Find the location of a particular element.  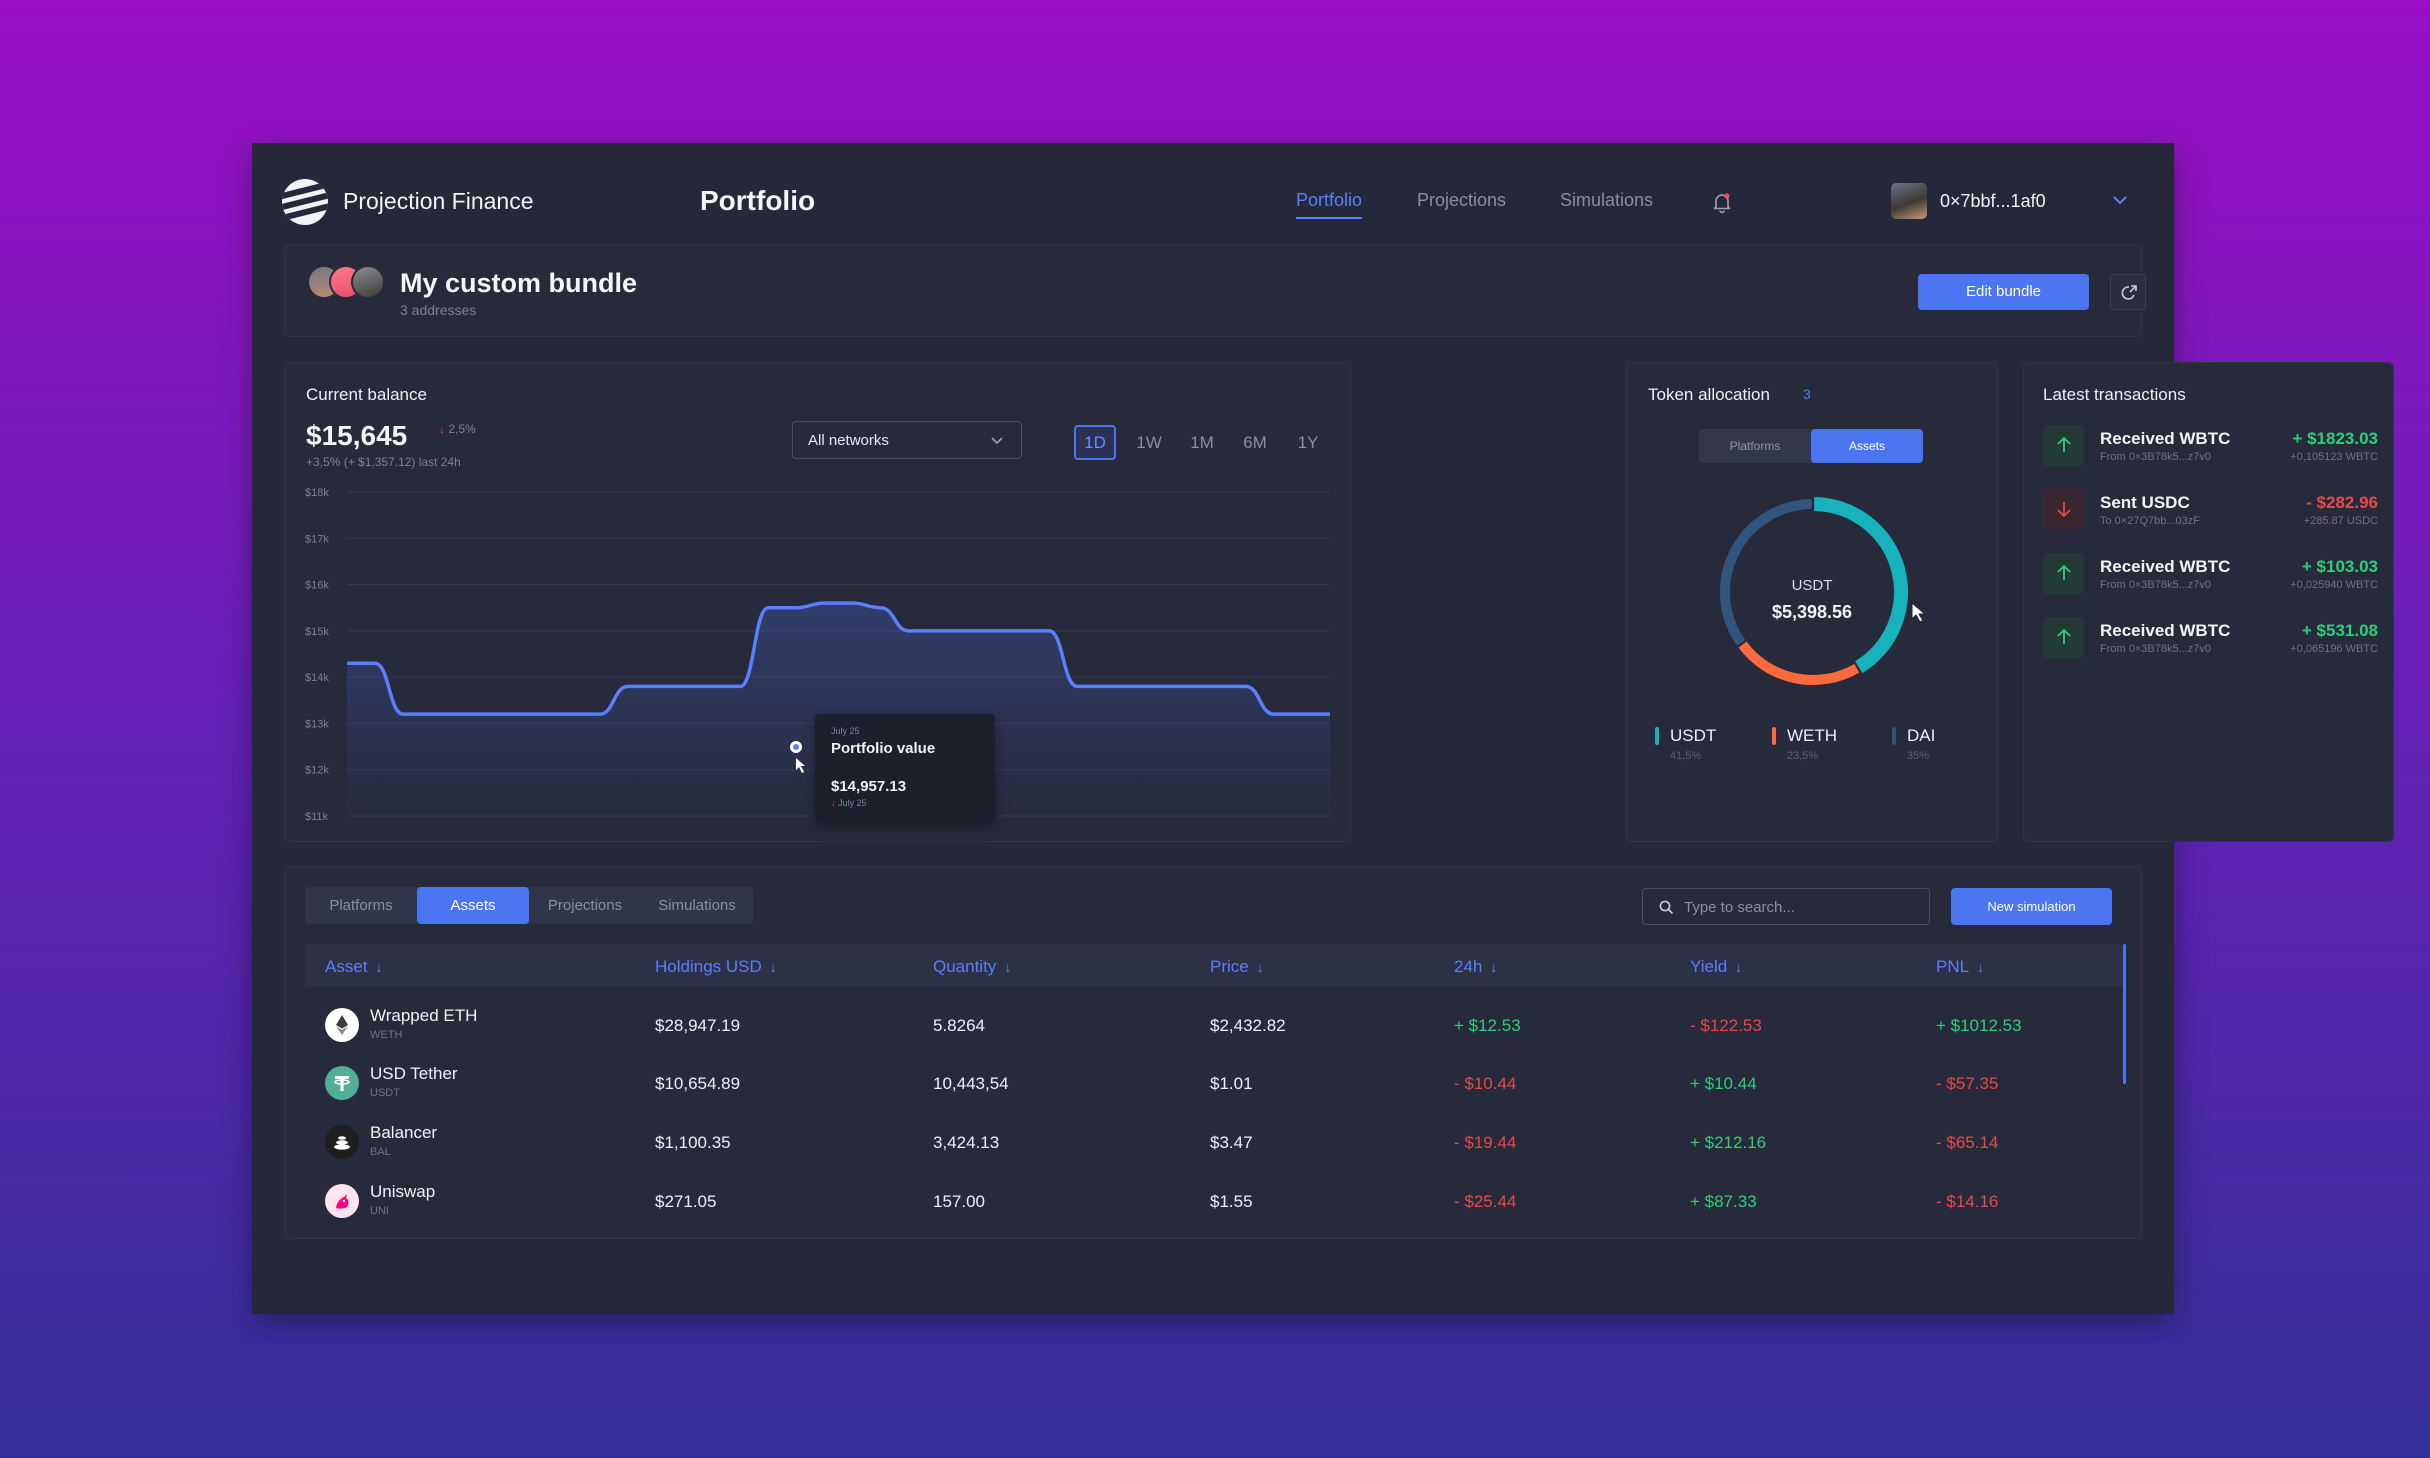

portfolio-line-chart: $18k $17k $16k $15k $14k $13k $12k $11k is located at coordinates (818, 603).